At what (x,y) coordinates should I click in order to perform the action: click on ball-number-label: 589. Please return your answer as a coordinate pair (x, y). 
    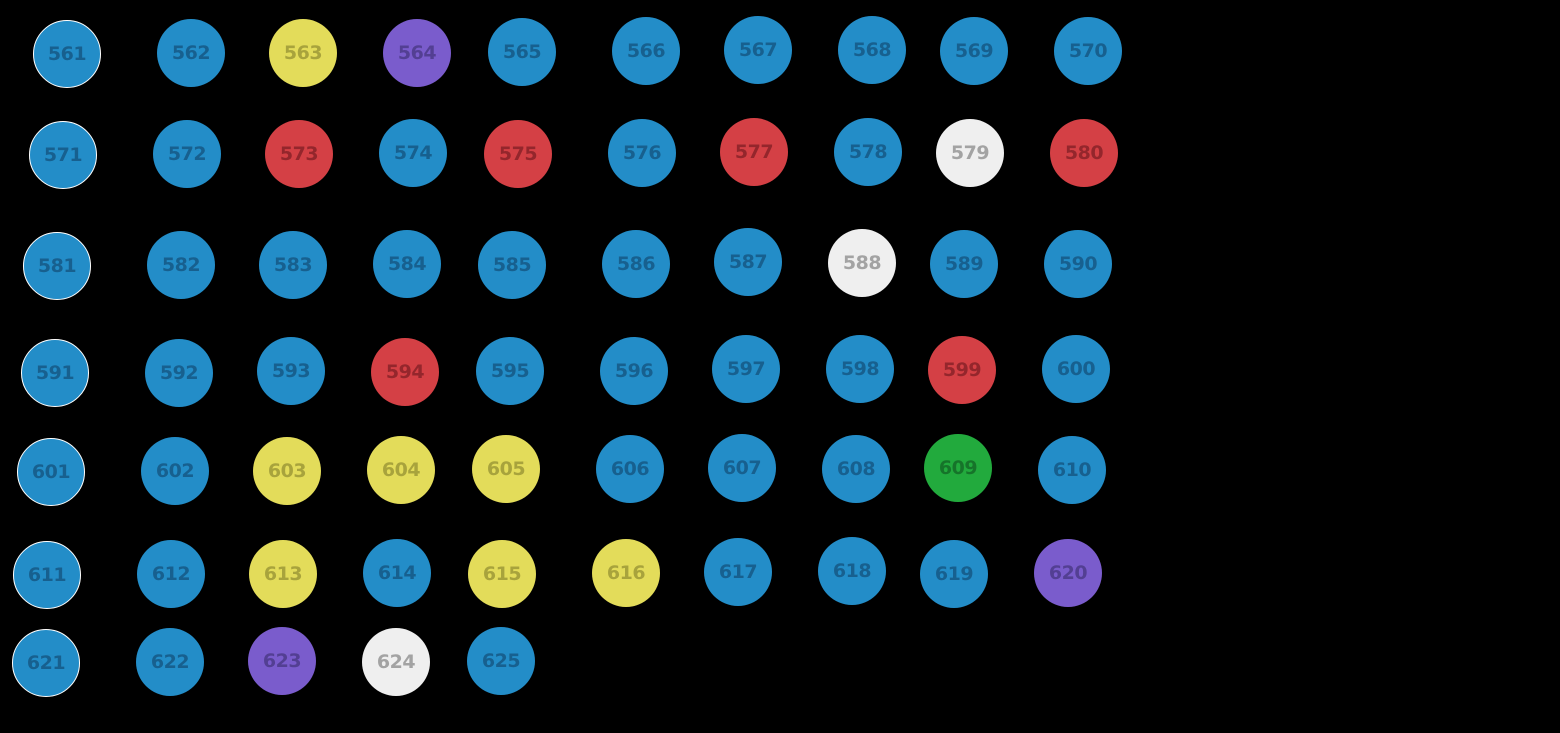
    Looking at the image, I should click on (964, 264).